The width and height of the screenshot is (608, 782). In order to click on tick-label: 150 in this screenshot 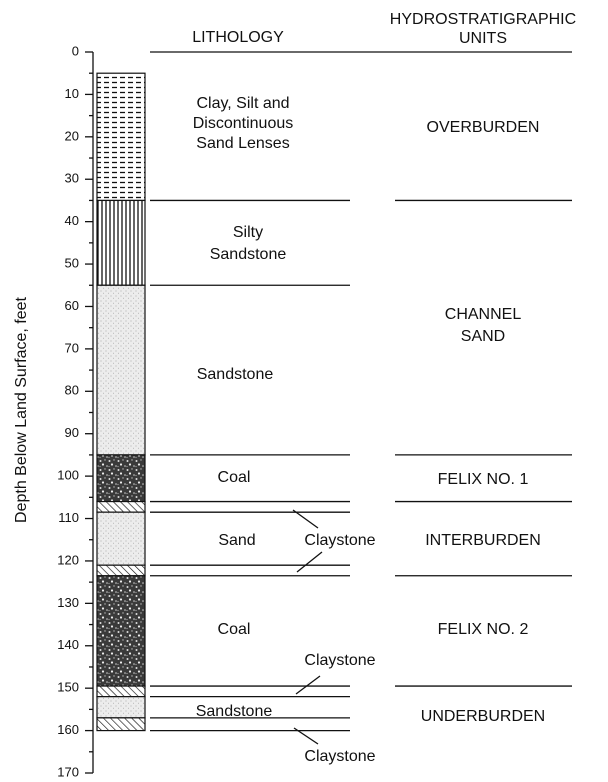, I will do `click(68, 687)`.